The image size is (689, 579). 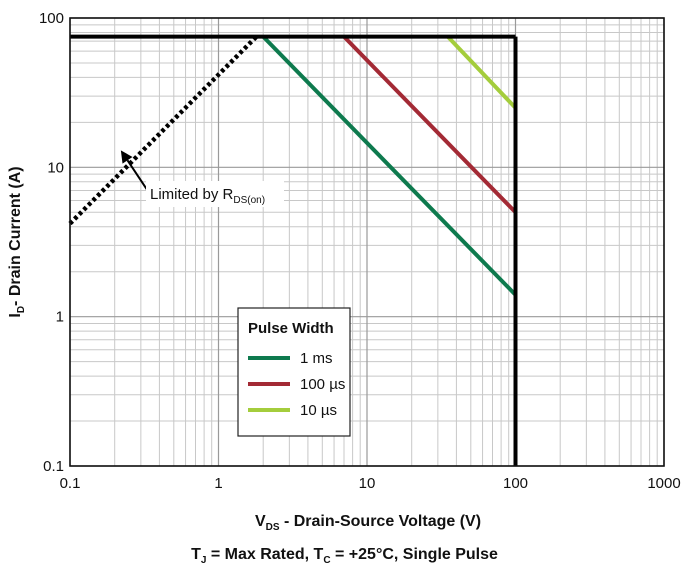 I want to click on y-tick-label: 10, so click(x=55, y=167).